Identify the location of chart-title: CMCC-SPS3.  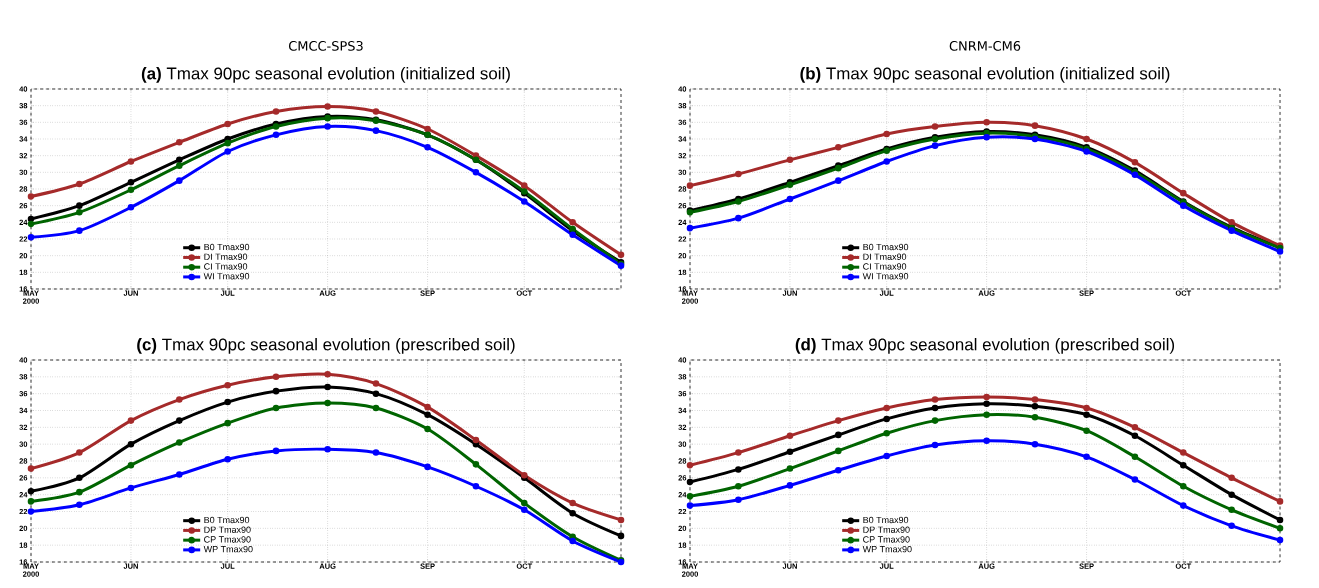
(326, 46).